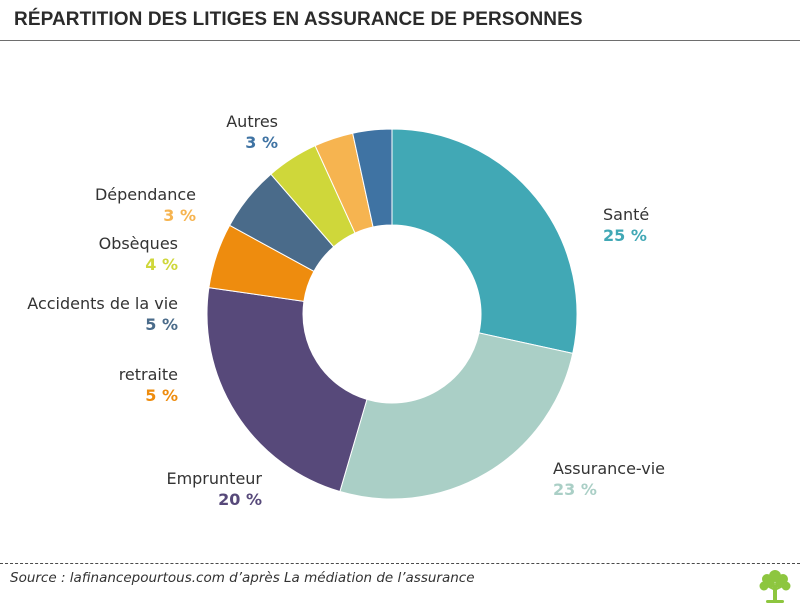 The image size is (800, 607). I want to click on tree-icon, so click(775, 586).